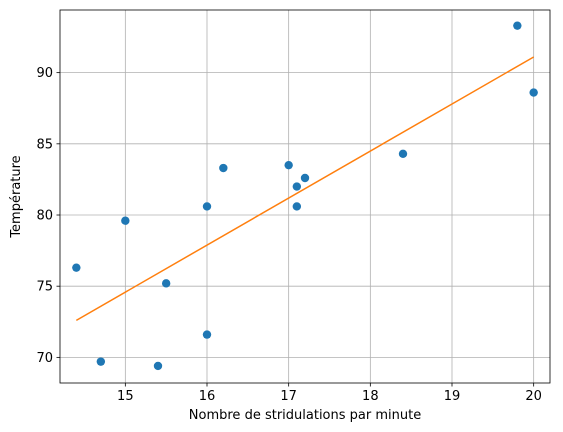 This screenshot has width=563, height=432. Describe the element at coordinates (44, 287) in the screenshot. I see `y-tick-label: 75` at that location.